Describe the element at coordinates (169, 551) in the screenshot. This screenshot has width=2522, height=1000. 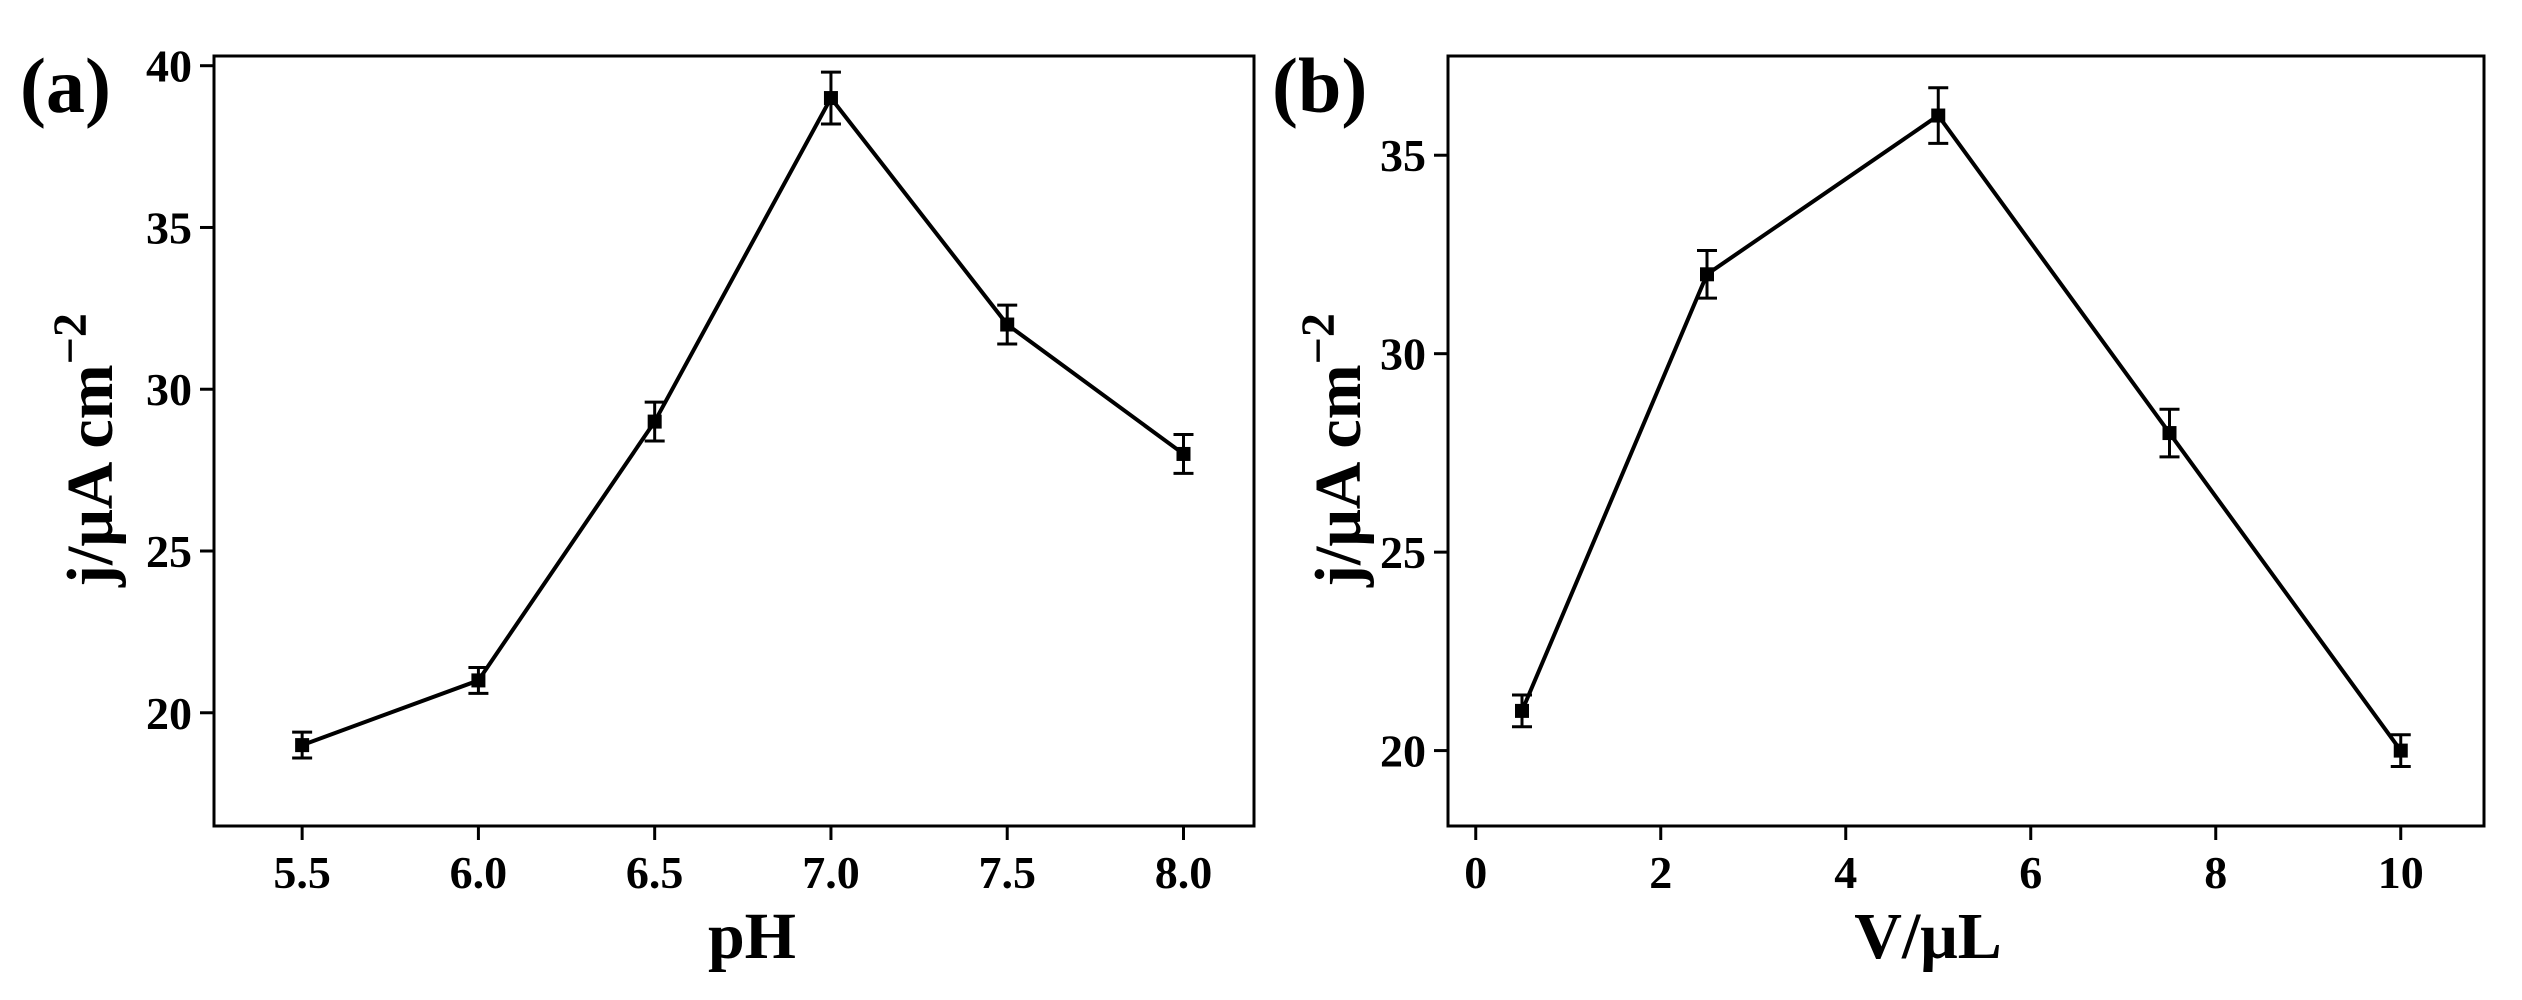
I see `panel-a-y-tick-label: 25` at that location.